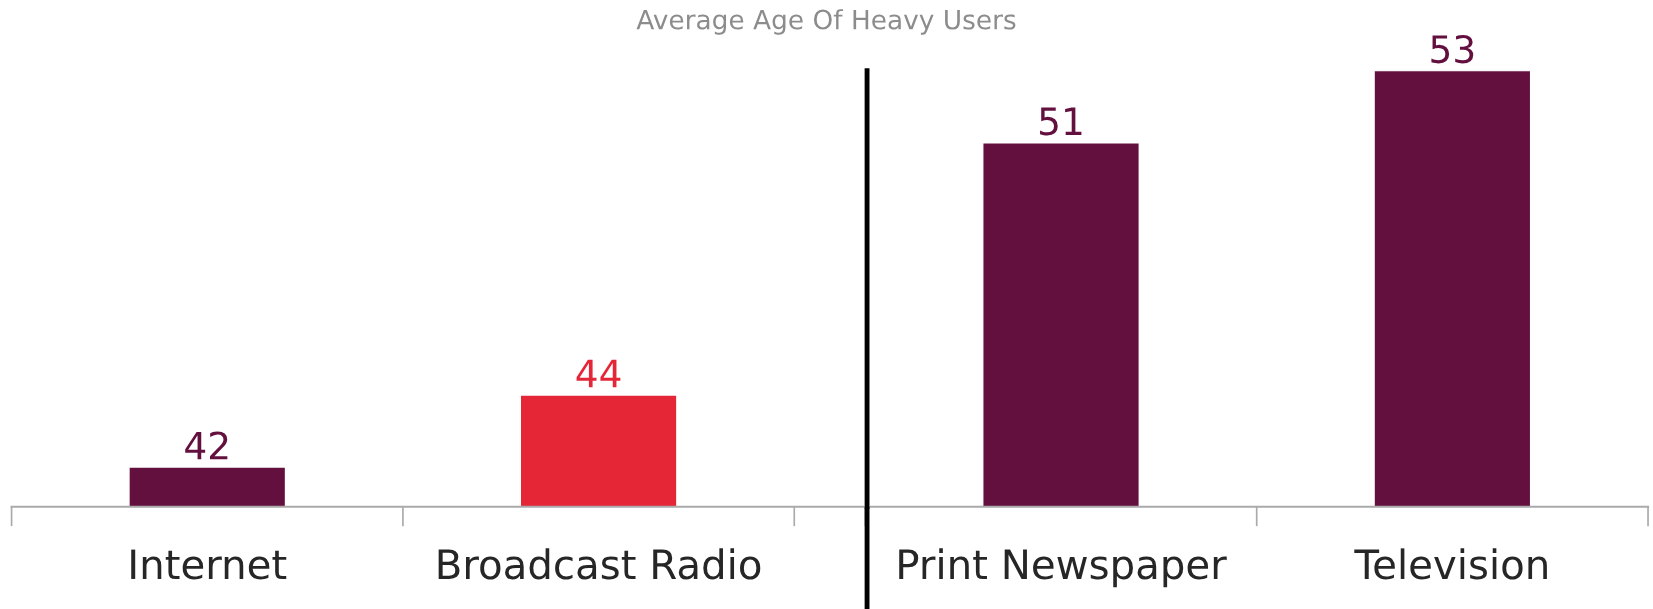 The width and height of the screenshot is (1653, 609). What do you see at coordinates (1063, 568) in the screenshot?
I see `x-tick-label: Print Newspaper` at bounding box center [1063, 568].